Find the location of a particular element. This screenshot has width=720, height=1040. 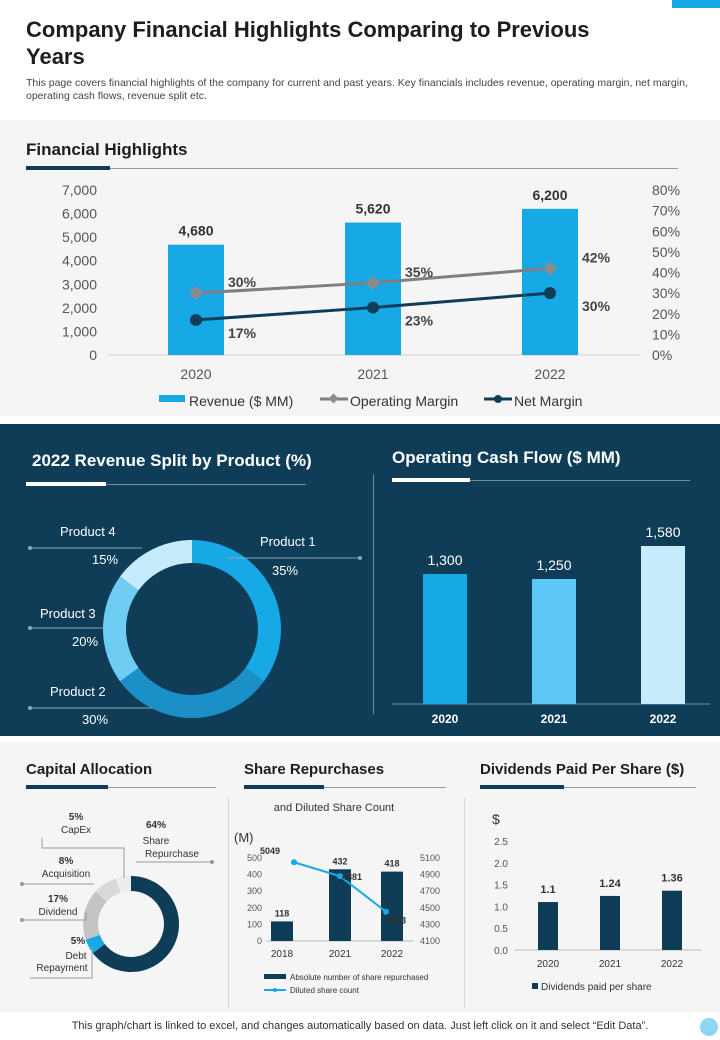

allocation-value: 64% is located at coordinates (156, 825).